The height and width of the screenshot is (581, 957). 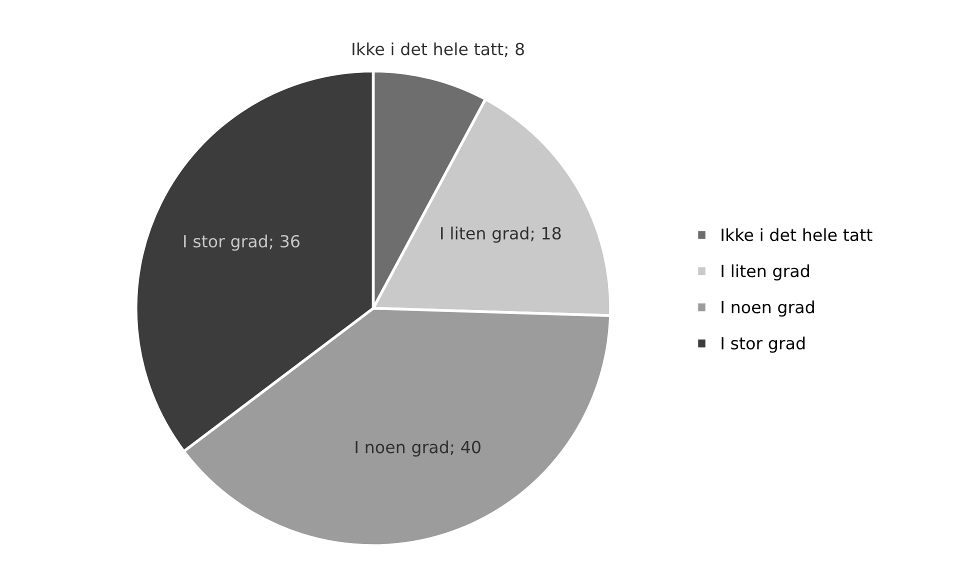 What do you see at coordinates (418, 448) in the screenshot?
I see `data-label: I noen grad; 40` at bounding box center [418, 448].